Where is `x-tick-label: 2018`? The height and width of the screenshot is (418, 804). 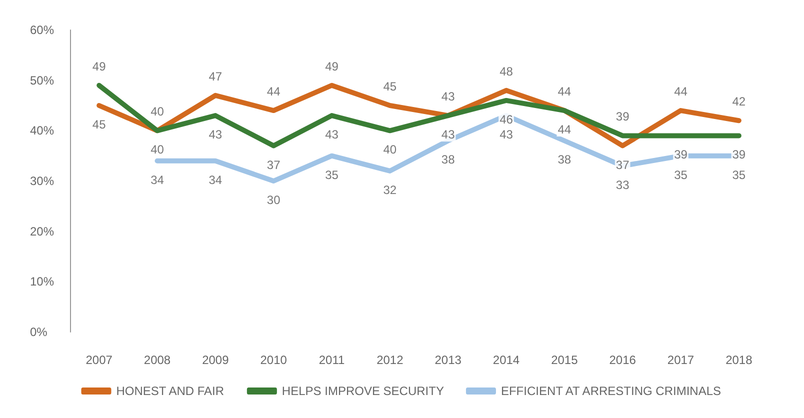
x-tick-label: 2018 is located at coordinates (739, 360).